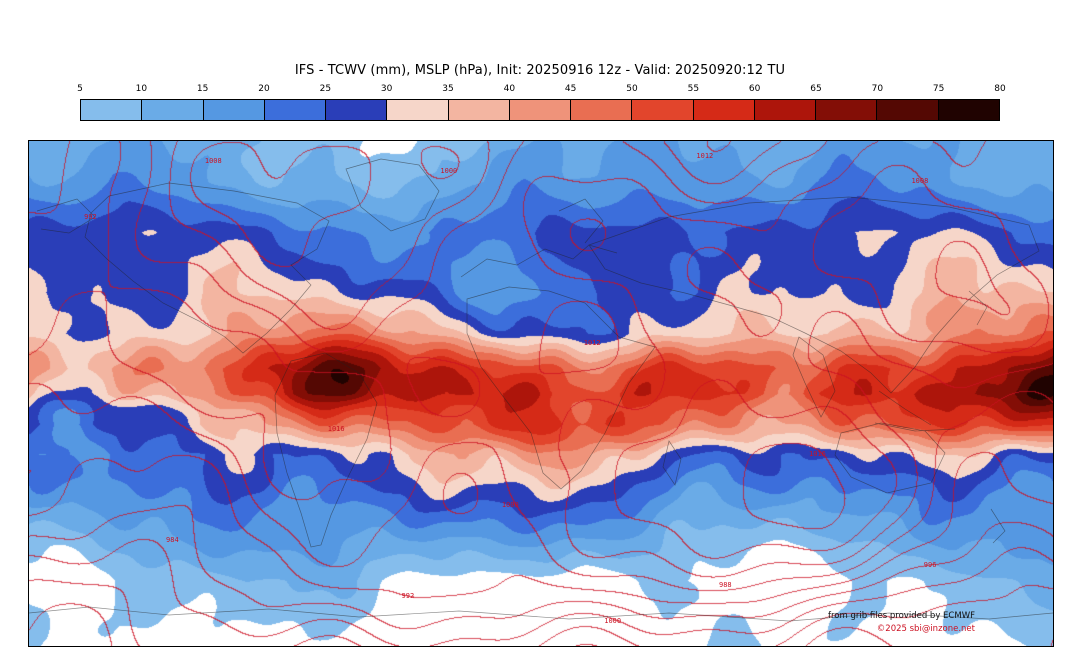 This screenshot has width=1080, height=658. I want to click on colorbar-tick: 60, so click(754, 89).